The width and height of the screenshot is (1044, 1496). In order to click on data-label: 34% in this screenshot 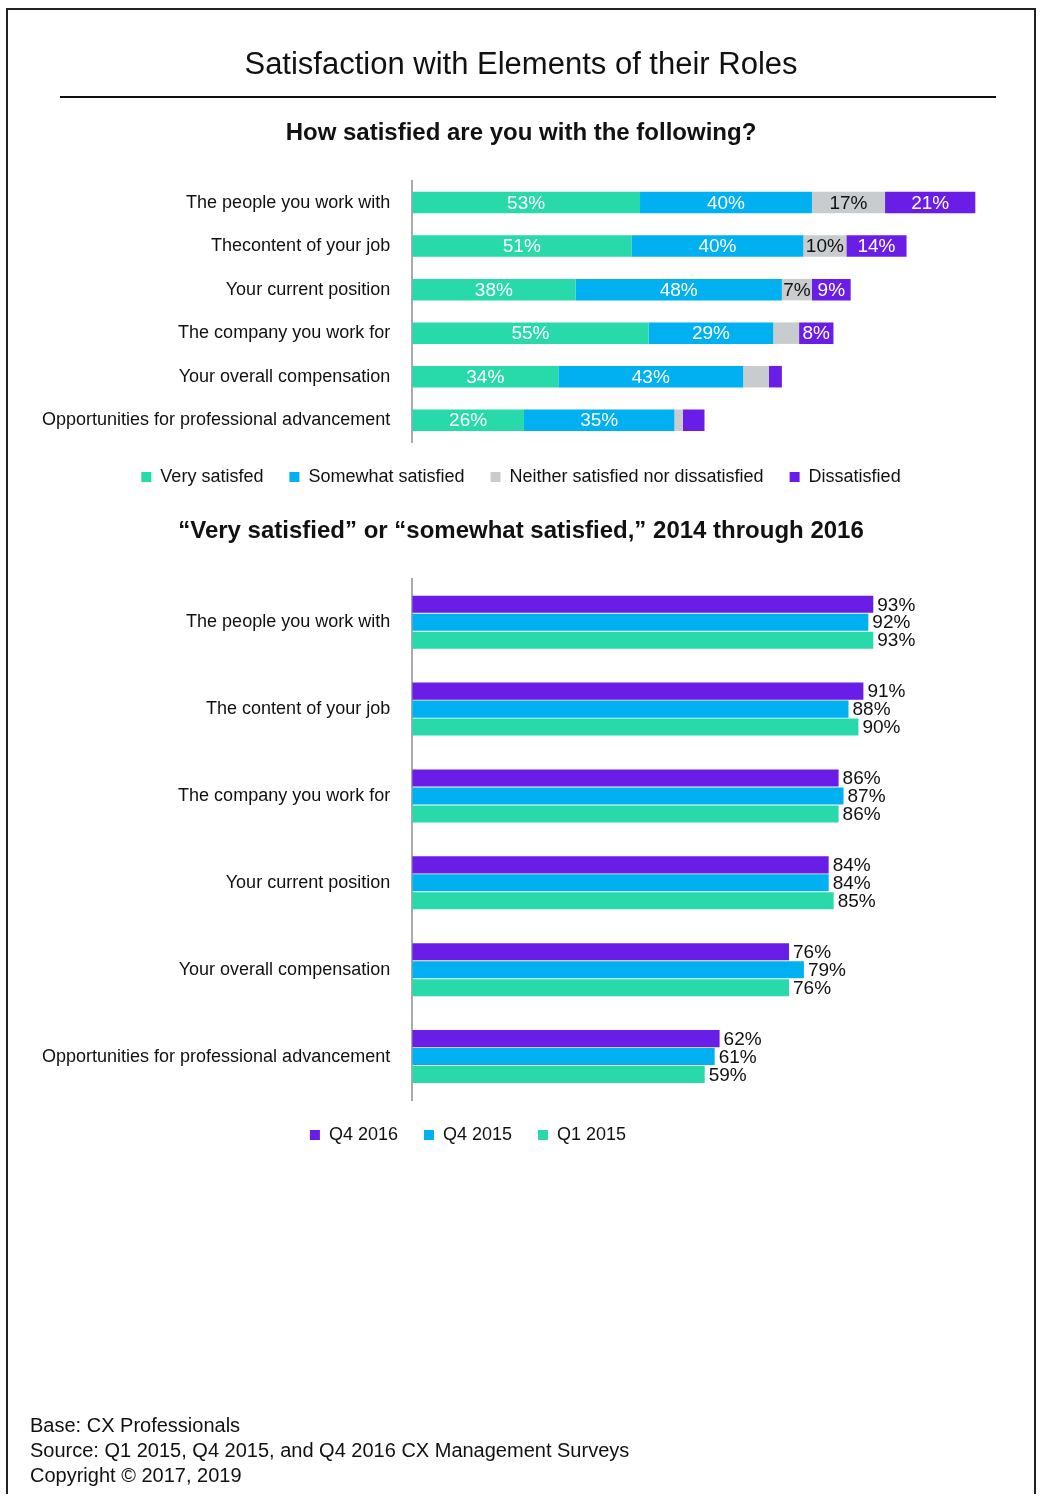, I will do `click(485, 376)`.